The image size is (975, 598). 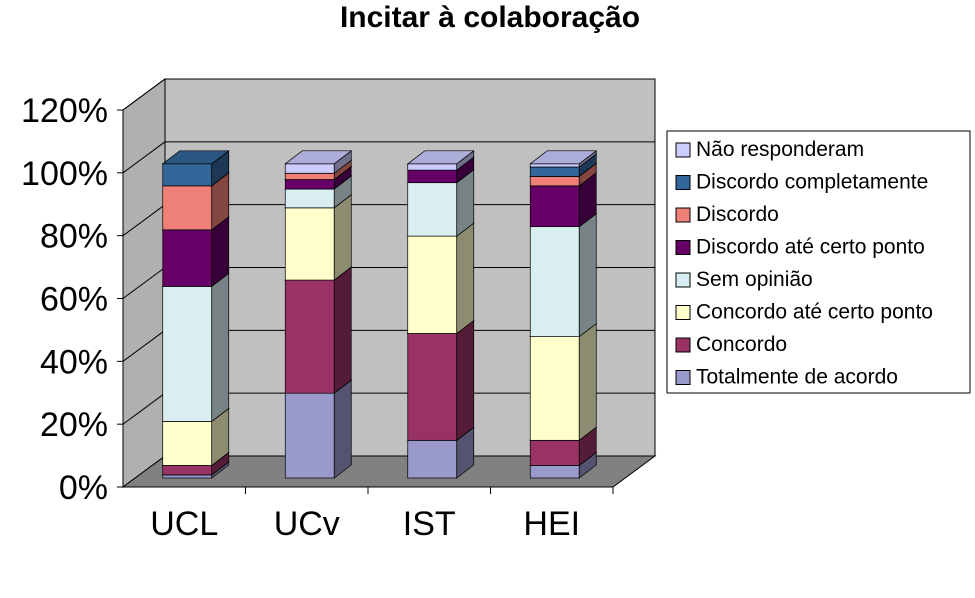 What do you see at coordinates (780, 149) in the screenshot?
I see `legend-label: Não responderam` at bounding box center [780, 149].